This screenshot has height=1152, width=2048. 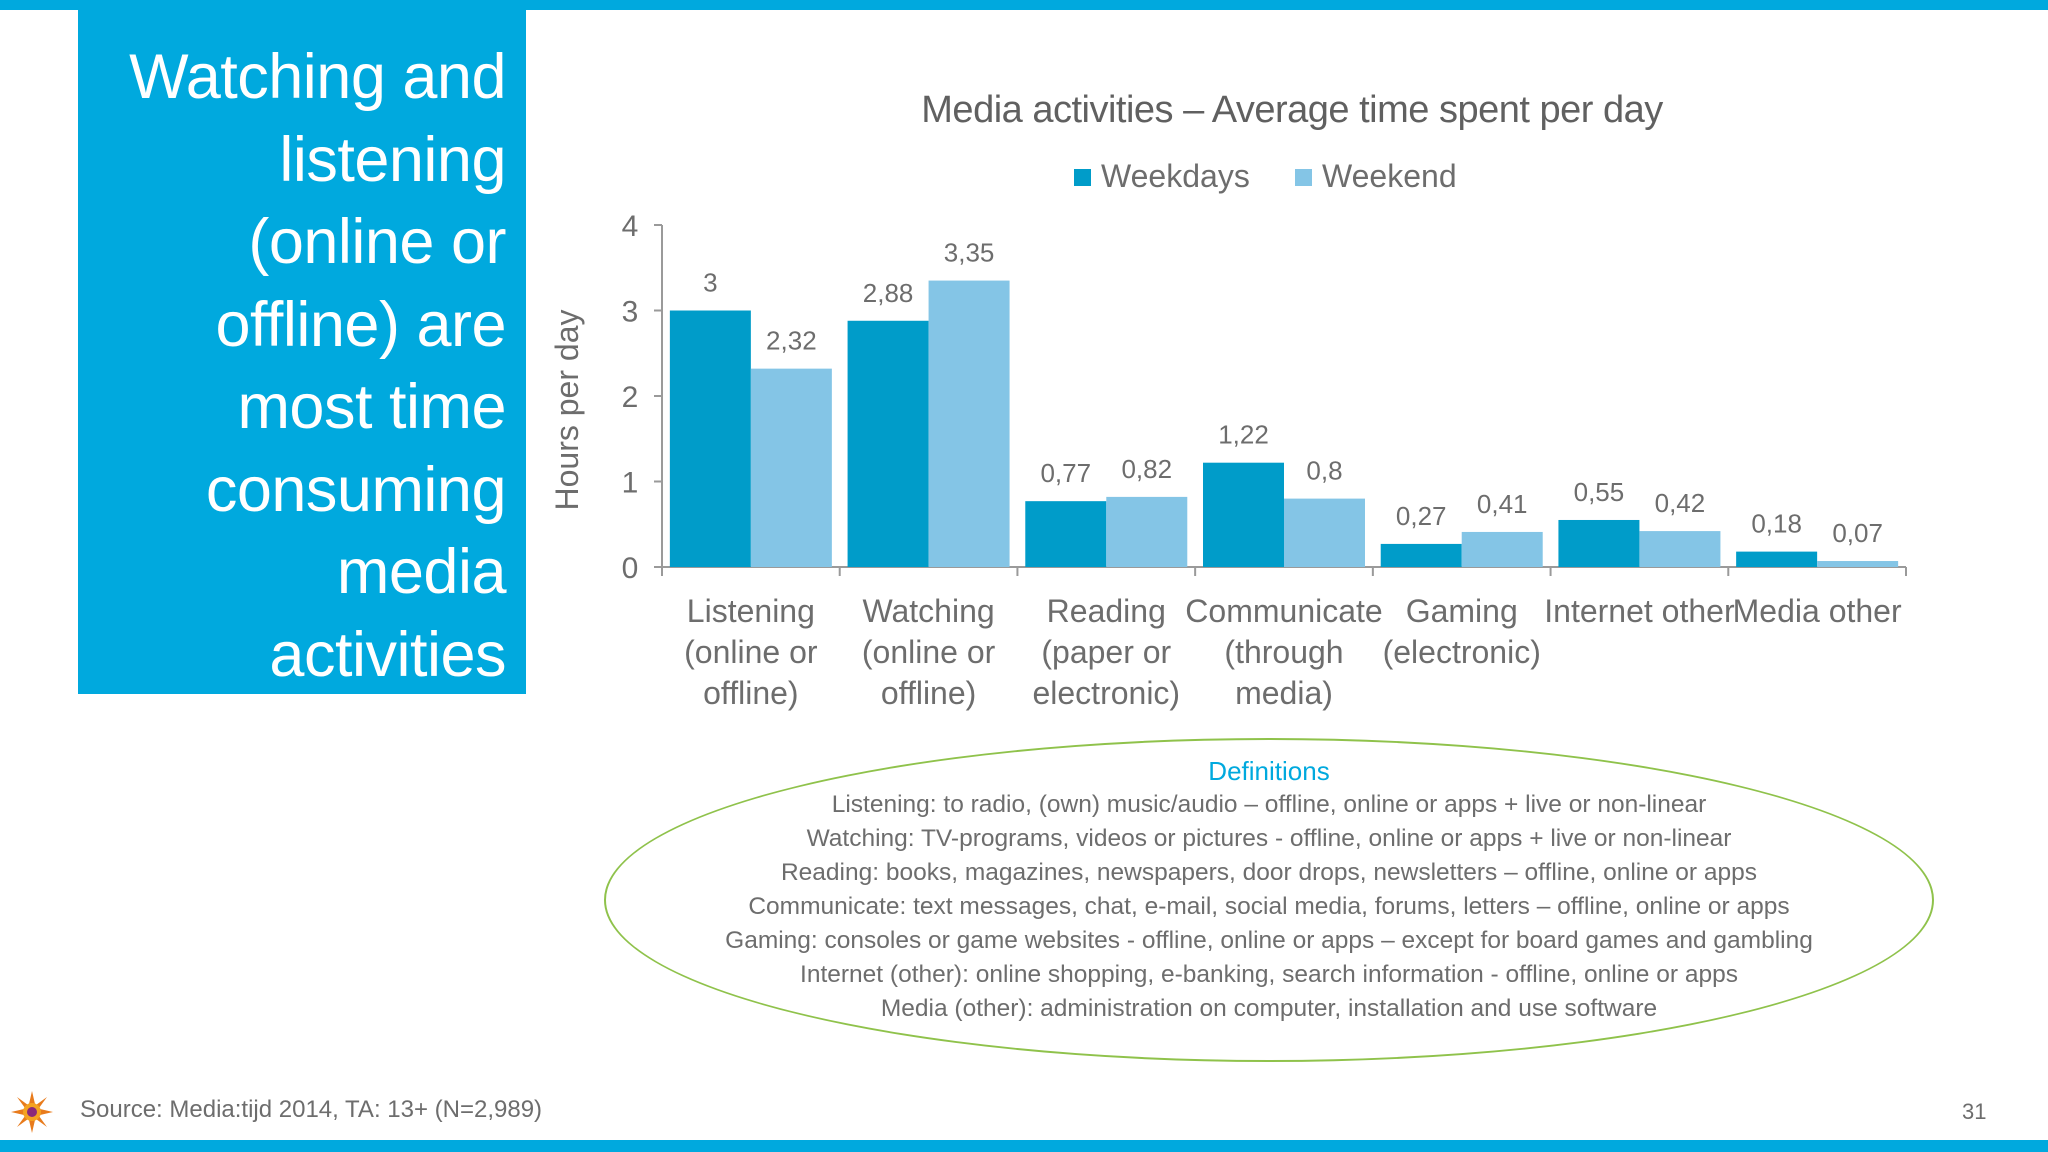 What do you see at coordinates (1082, 177) in the screenshot?
I see `legend-swatch-weekdays` at bounding box center [1082, 177].